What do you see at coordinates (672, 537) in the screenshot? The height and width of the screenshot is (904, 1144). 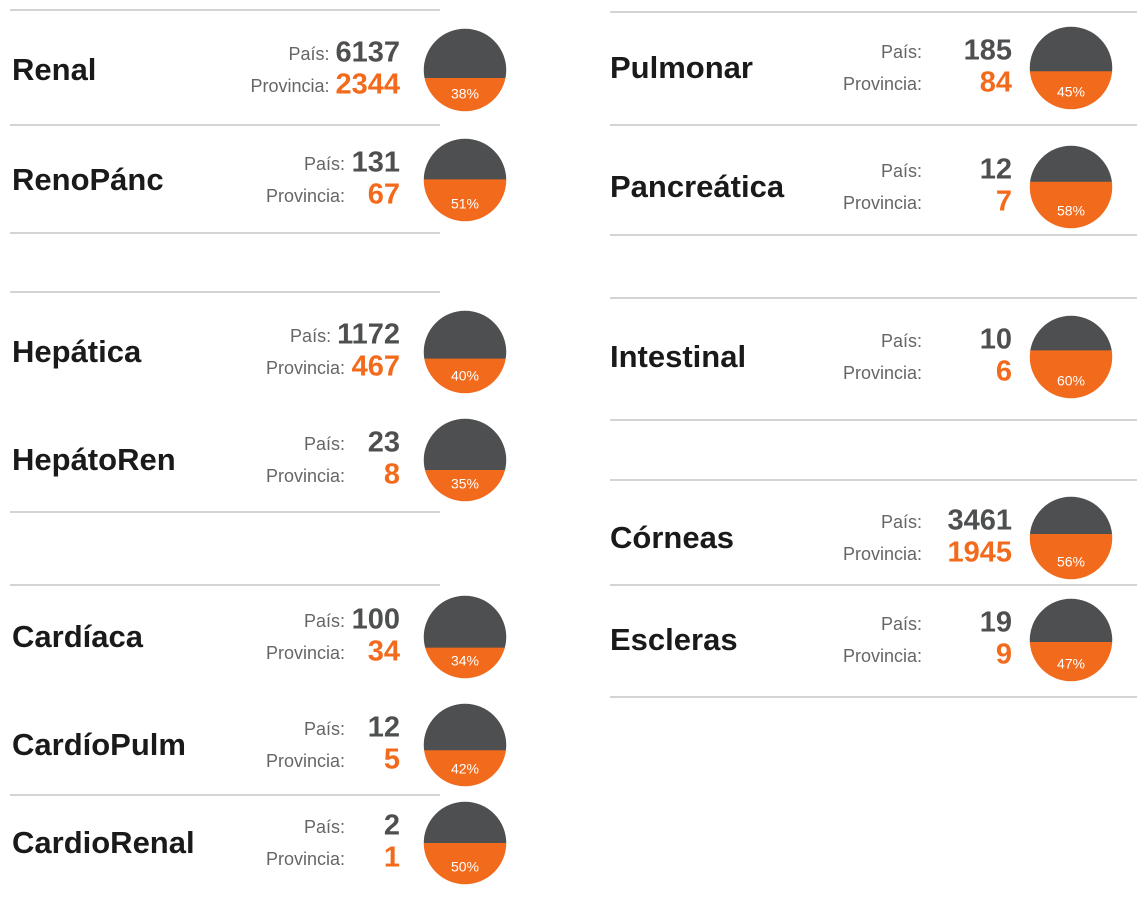 I see `organ-name: Córneas` at bounding box center [672, 537].